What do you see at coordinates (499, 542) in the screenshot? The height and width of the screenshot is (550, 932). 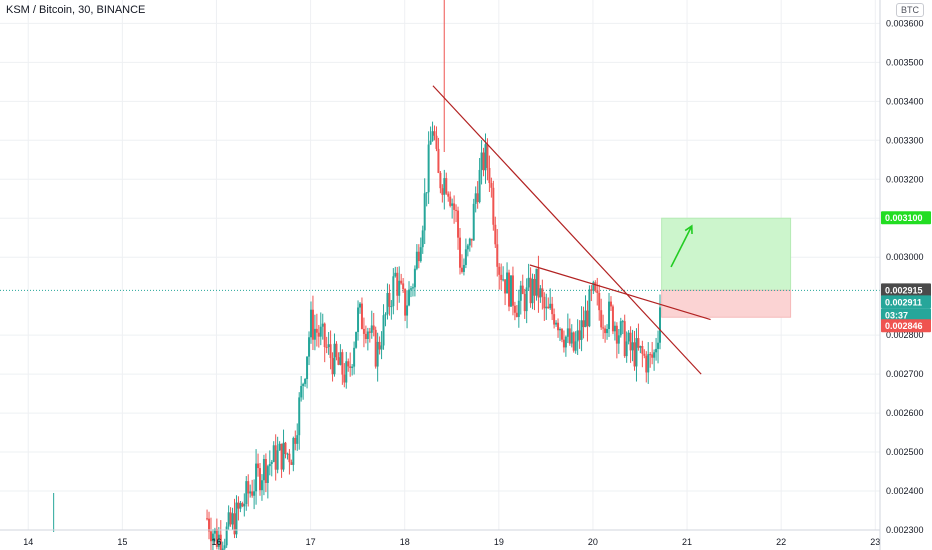 I see `x-tick-label: 19` at bounding box center [499, 542].